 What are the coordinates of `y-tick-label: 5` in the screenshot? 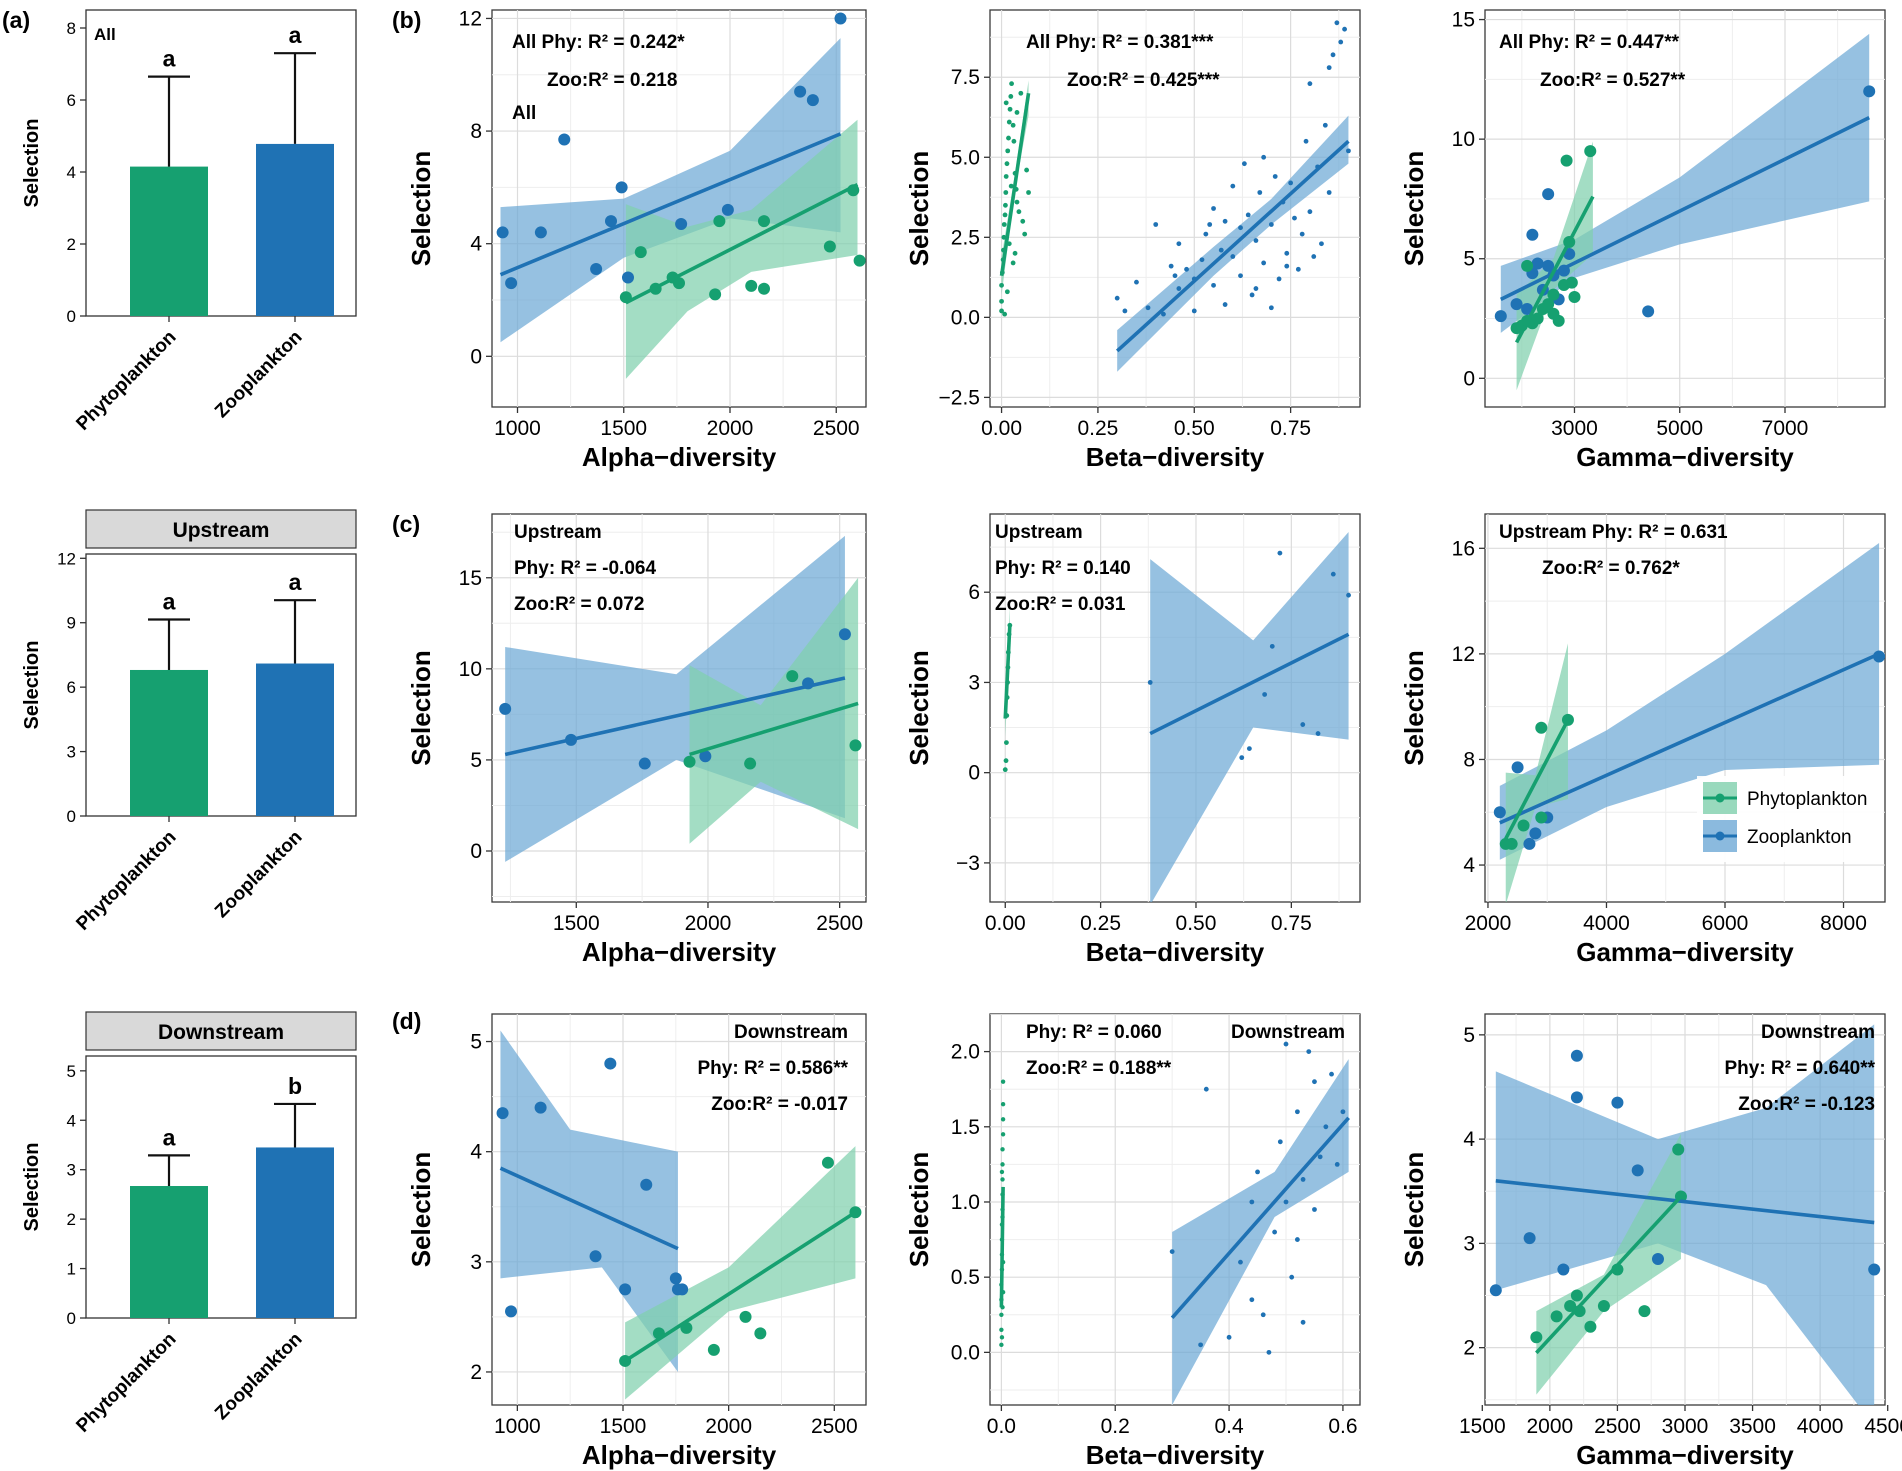 It's located at (476, 760).